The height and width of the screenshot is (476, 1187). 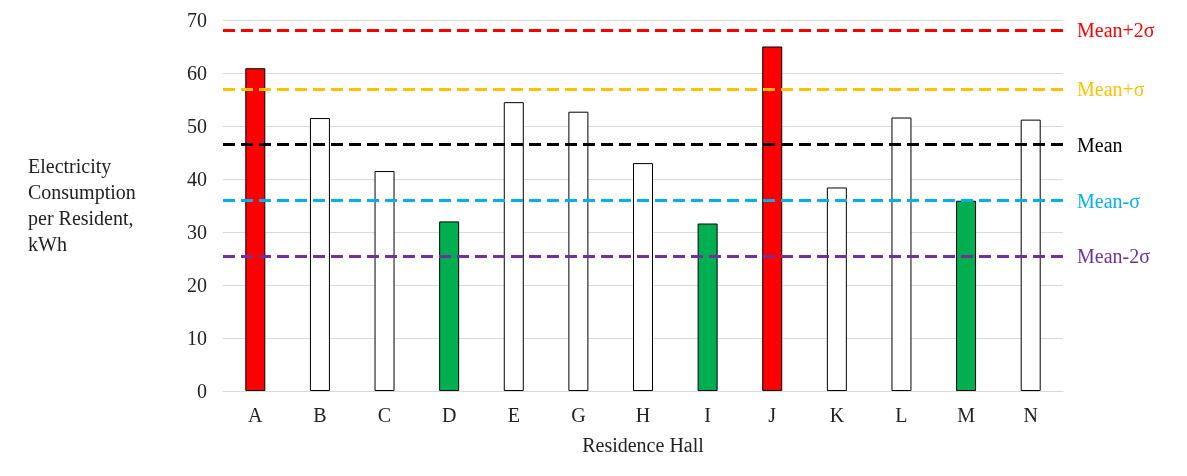 What do you see at coordinates (197, 232) in the screenshot?
I see `y-tick-label: 30` at bounding box center [197, 232].